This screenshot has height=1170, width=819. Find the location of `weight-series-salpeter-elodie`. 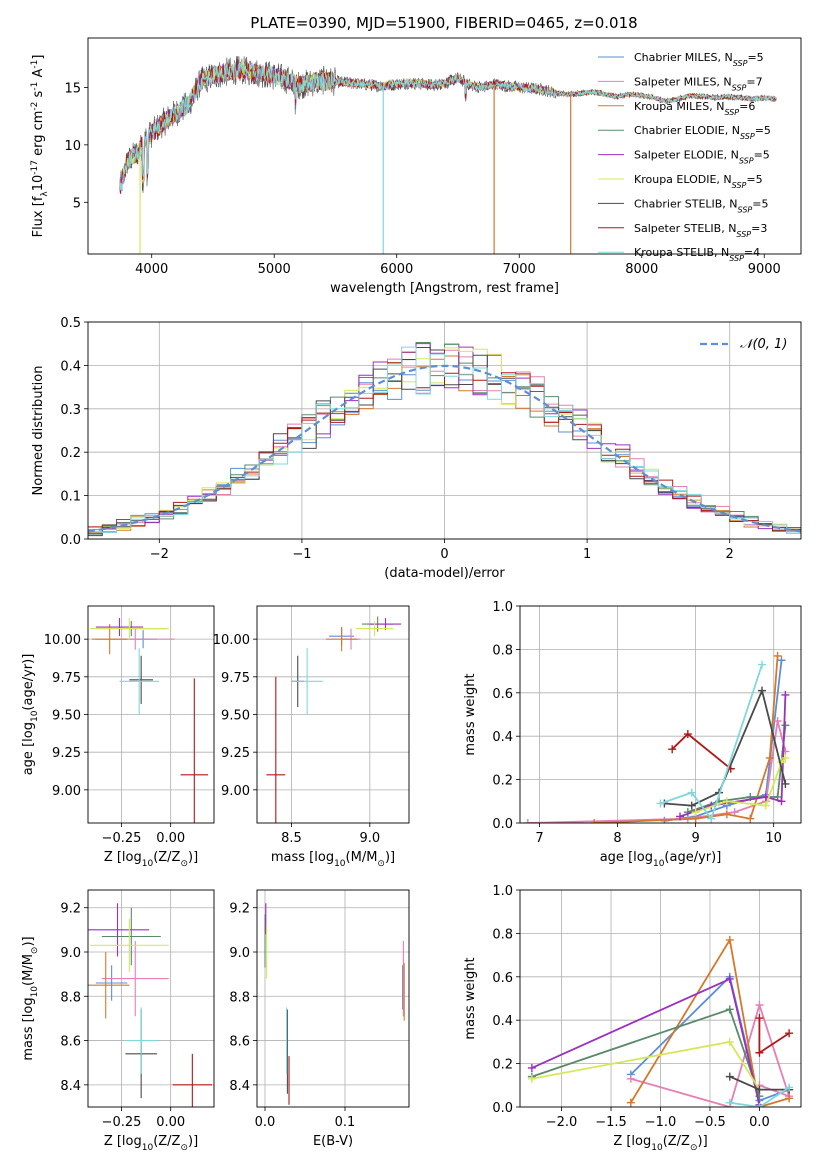

weight-series-salpeter-elodie is located at coordinates (733, 755).